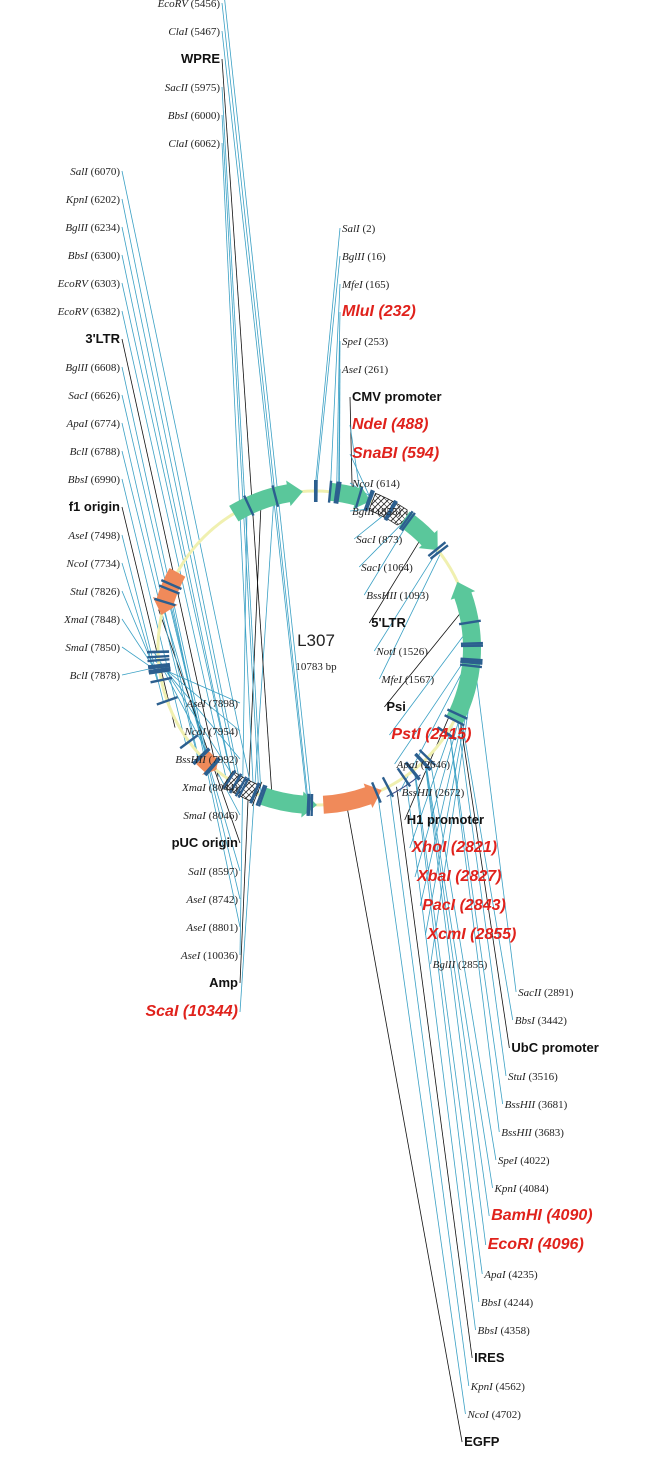  What do you see at coordinates (493, 934) in the screenshot?
I see `site-position: (2855)` at bounding box center [493, 934].